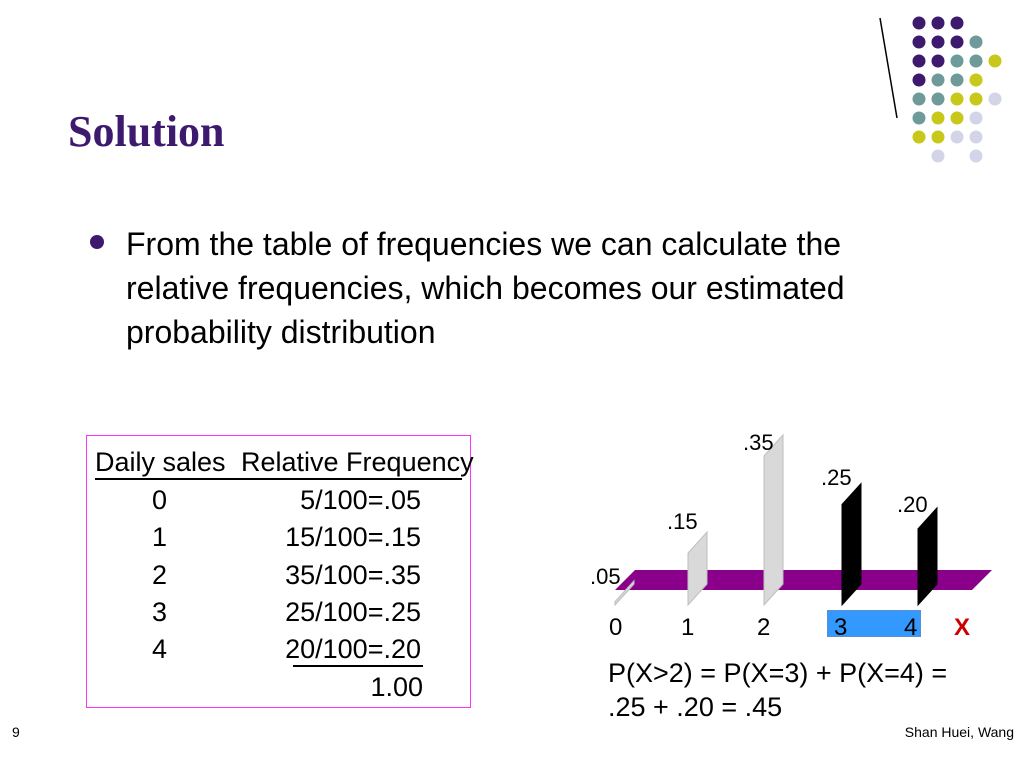  What do you see at coordinates (353, 575) in the screenshot?
I see `table-cell-frequency: 35/100=.35` at bounding box center [353, 575].